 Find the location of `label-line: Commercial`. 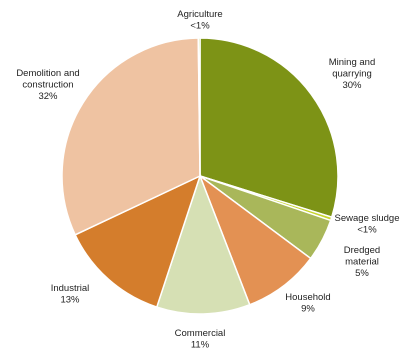

label-line: Commercial is located at coordinates (200, 333).